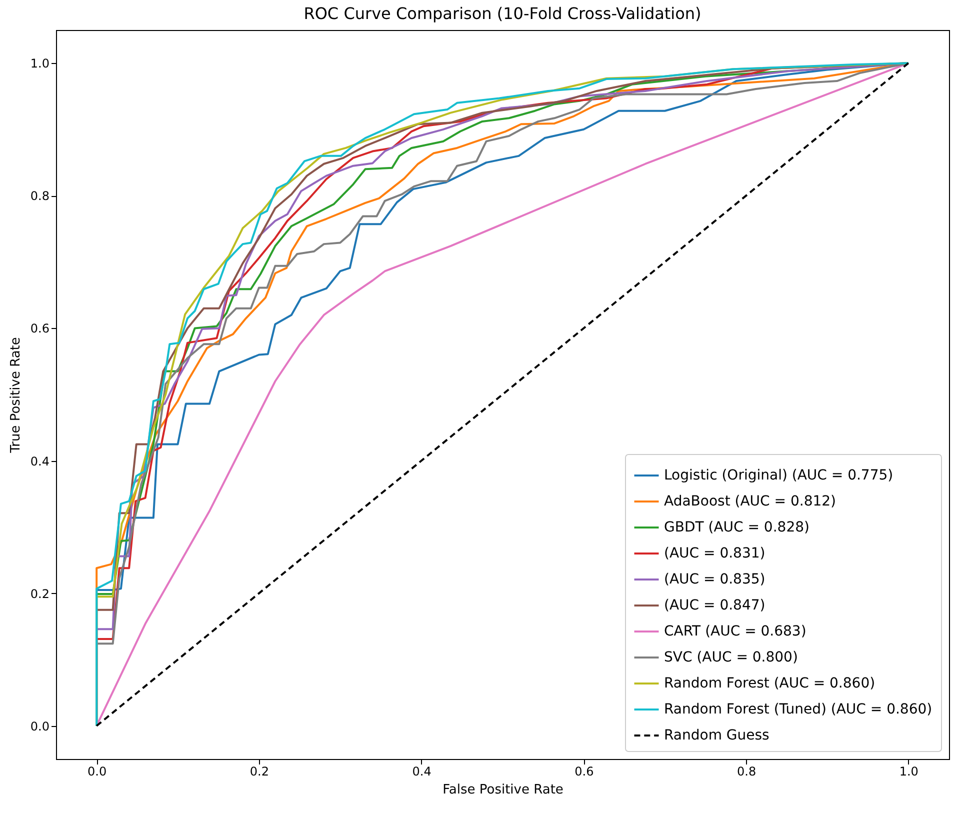 The image size is (979, 816). I want to click on legend-label: CART (AUC = 0.683), so click(735, 632).